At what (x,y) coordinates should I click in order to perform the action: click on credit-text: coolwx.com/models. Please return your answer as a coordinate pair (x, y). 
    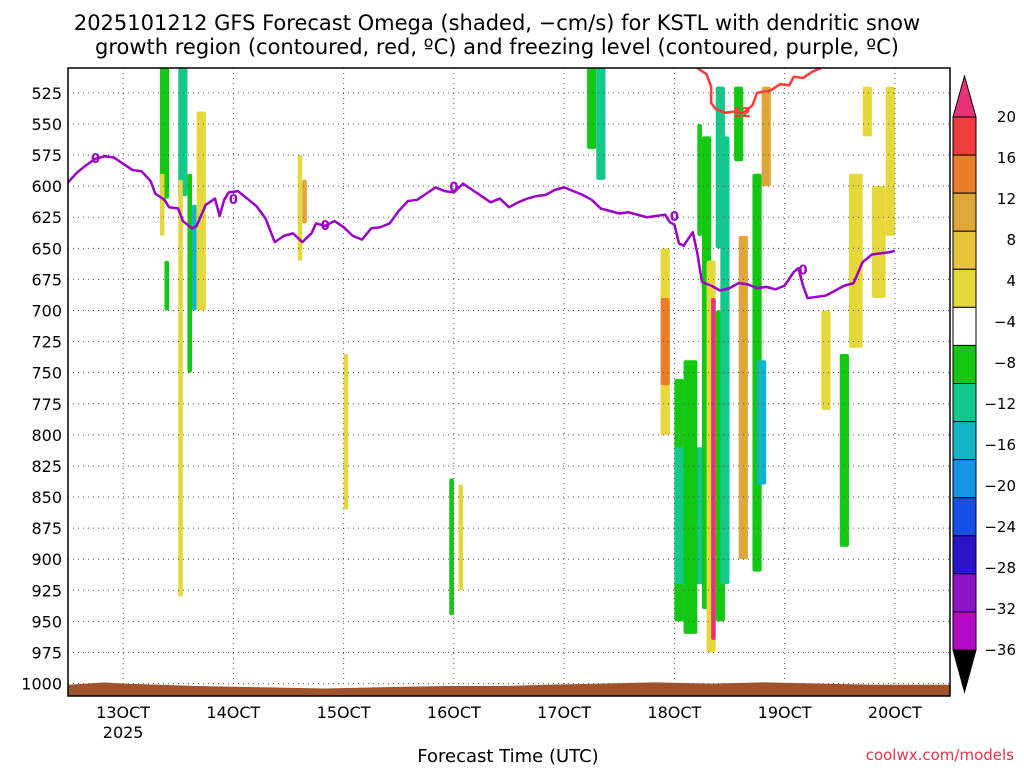
    Looking at the image, I should click on (940, 755).